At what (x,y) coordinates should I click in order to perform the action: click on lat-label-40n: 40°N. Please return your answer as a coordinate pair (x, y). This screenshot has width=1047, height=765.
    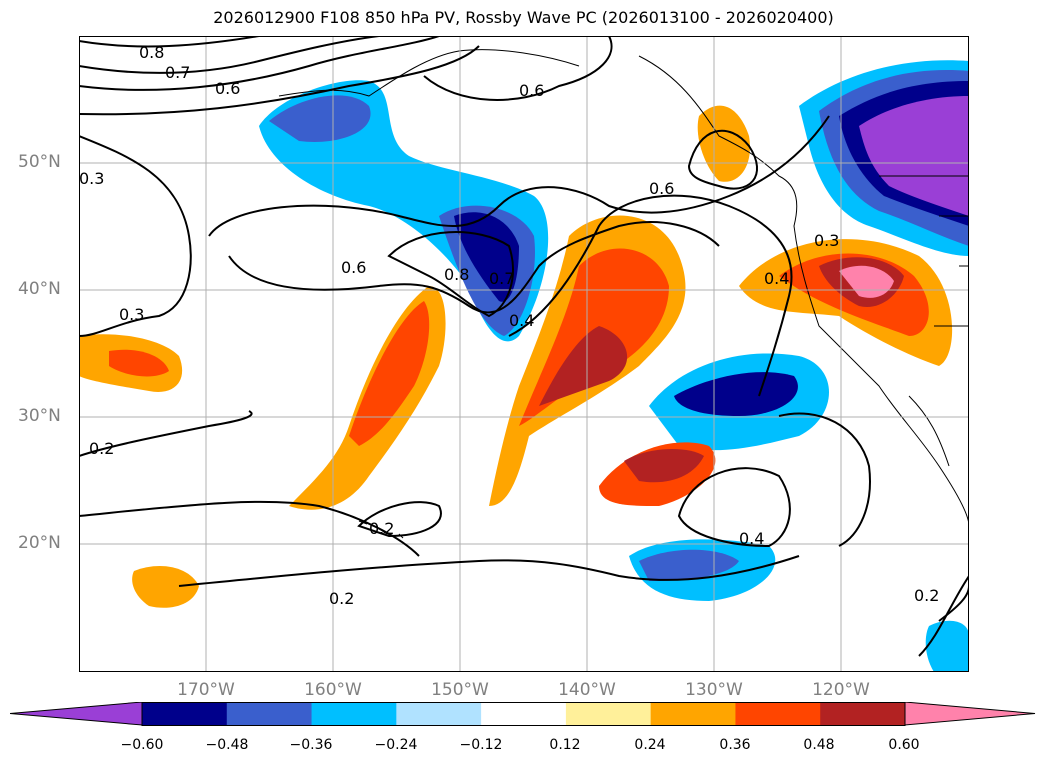
    Looking at the image, I should click on (39, 289).